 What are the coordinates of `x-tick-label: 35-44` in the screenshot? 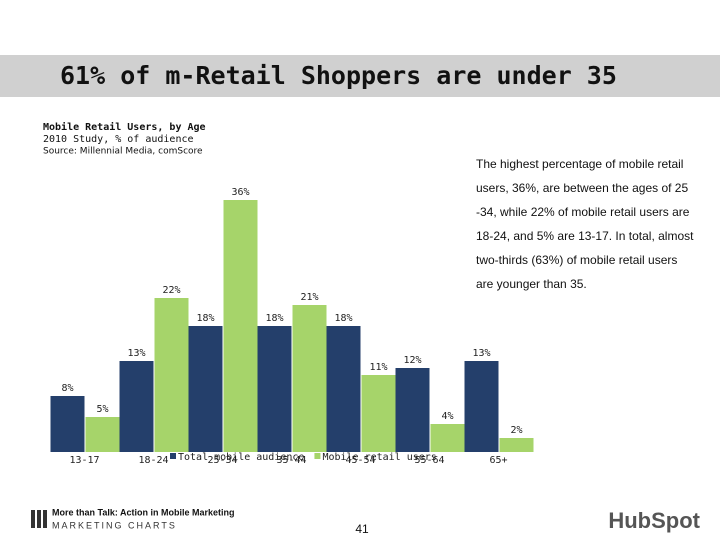 It's located at (291, 460).